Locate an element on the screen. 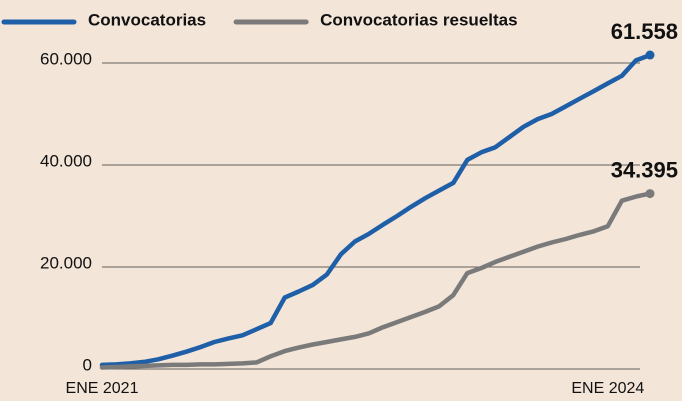 This screenshot has height=401, width=682. y-tick-label: 40.000 is located at coordinates (66, 160).